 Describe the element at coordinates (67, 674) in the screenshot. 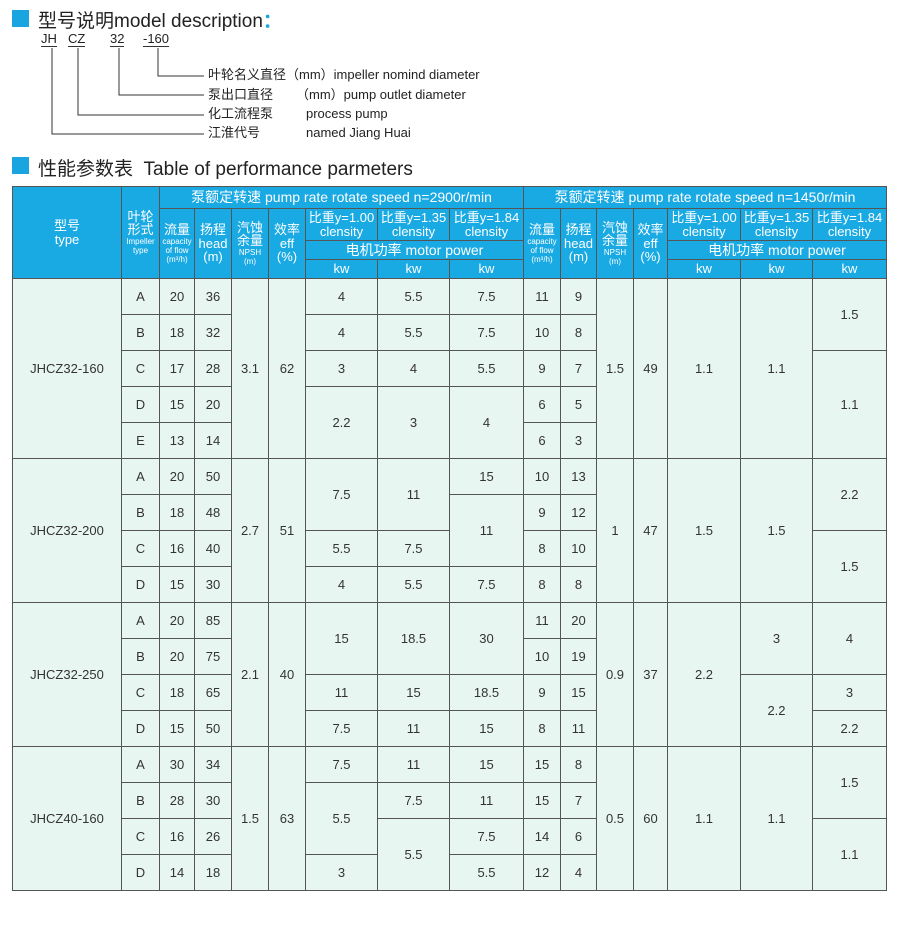

I see `model-cell: JHCZ32-250` at that location.